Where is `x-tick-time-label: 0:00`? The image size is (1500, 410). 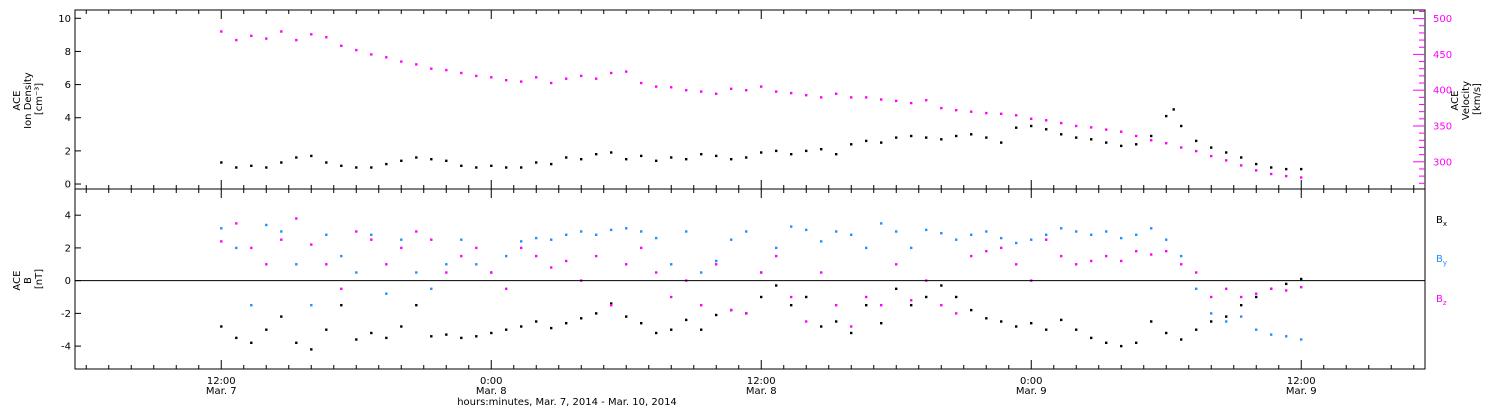 x-tick-time-label: 0:00 is located at coordinates (1031, 381).